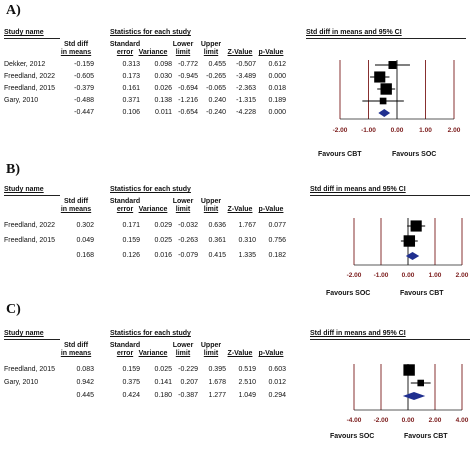 This screenshot has width=474, height=452. Describe the element at coordinates (150, 189) in the screenshot. I see `statistics-header: Statistics for each study` at that location.